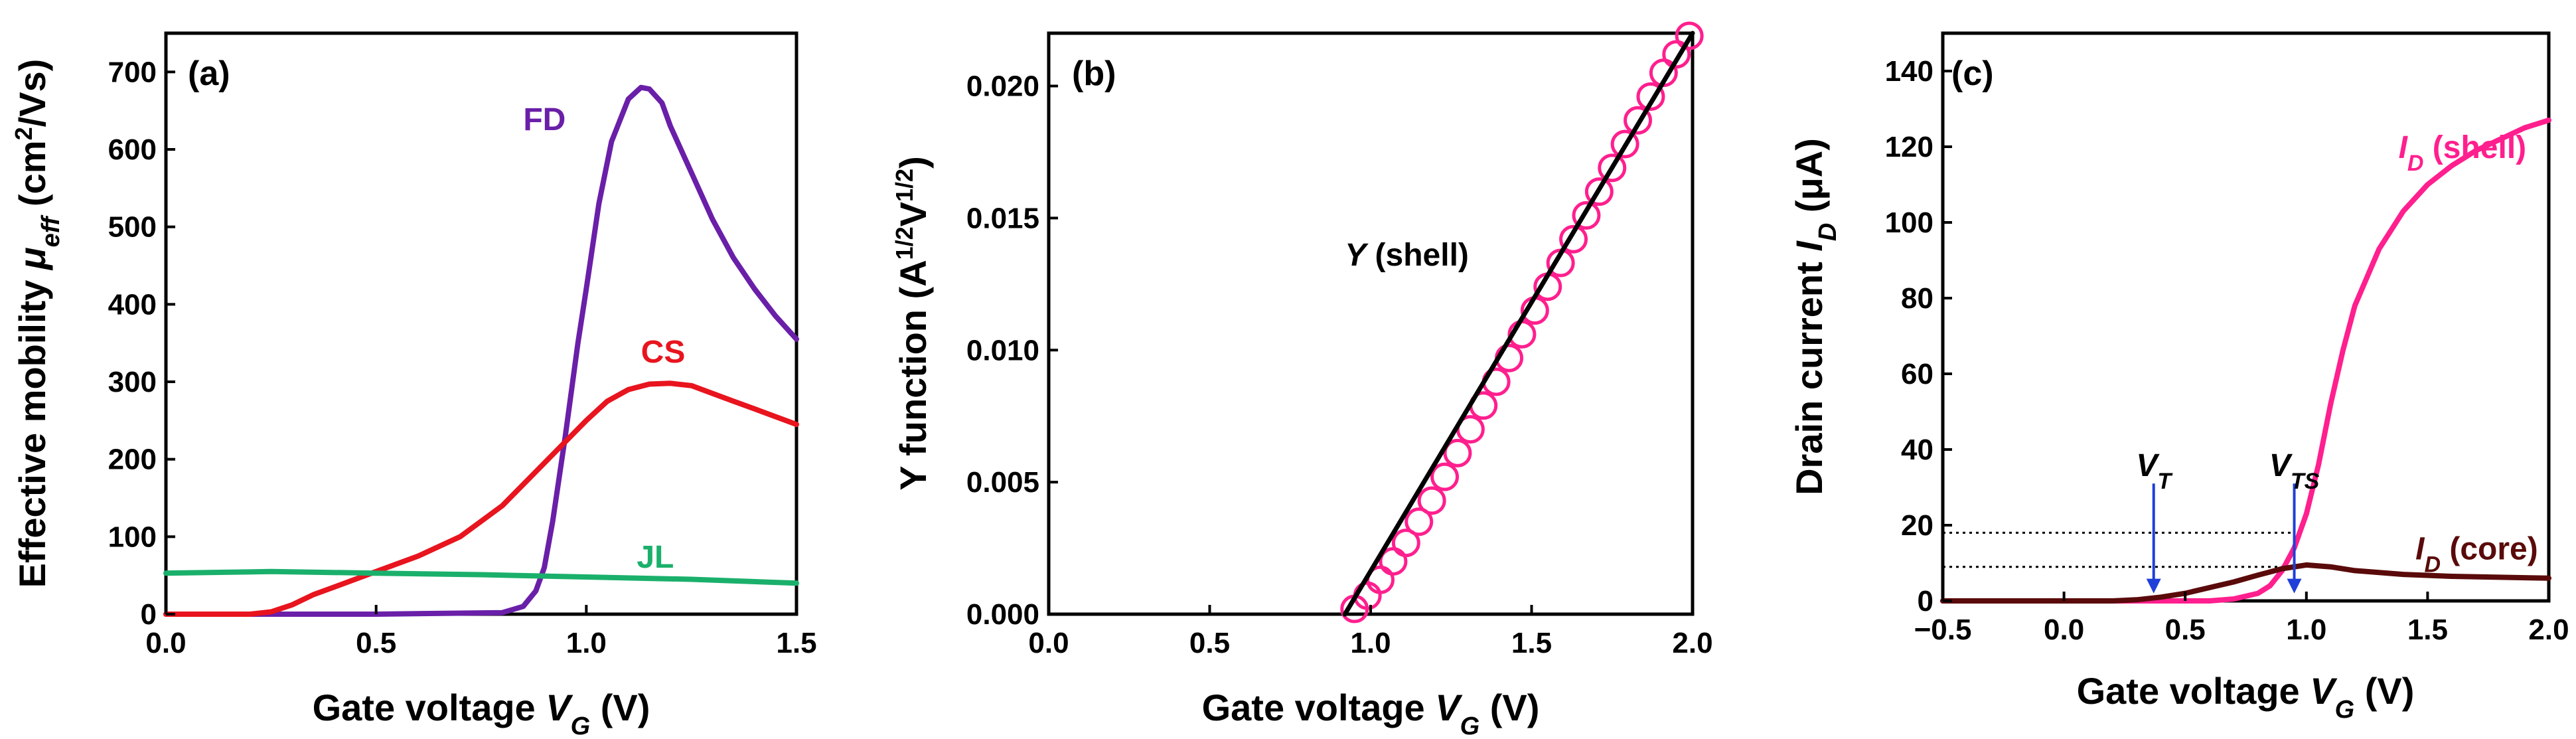 This screenshot has width=2576, height=739. Describe the element at coordinates (1917, 374) in the screenshot. I see `y-tick-label: 60` at that location.